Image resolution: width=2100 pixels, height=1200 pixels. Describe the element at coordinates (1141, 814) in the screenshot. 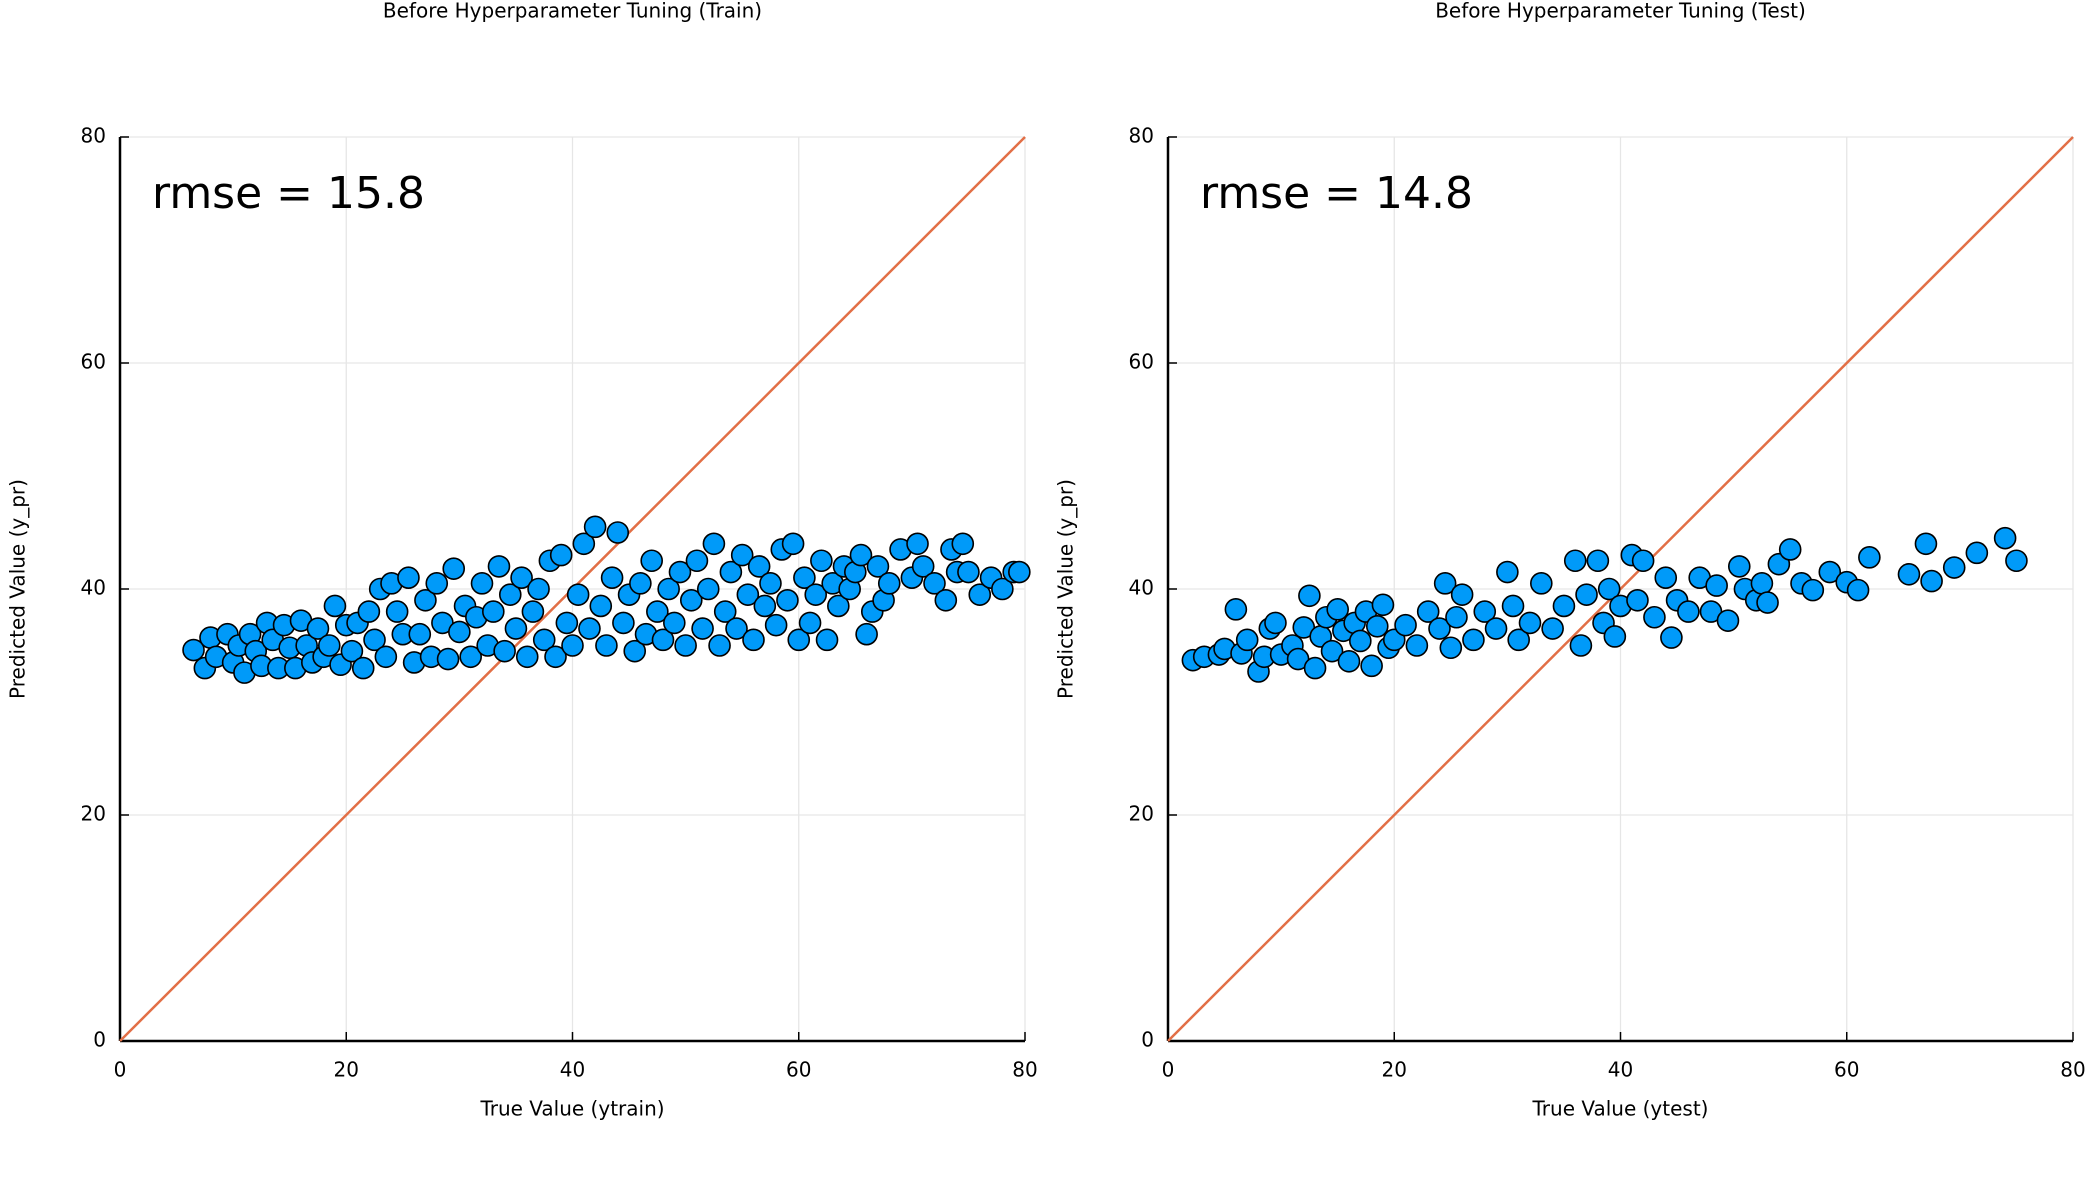

I see `y-tick-label: 20` at that location.